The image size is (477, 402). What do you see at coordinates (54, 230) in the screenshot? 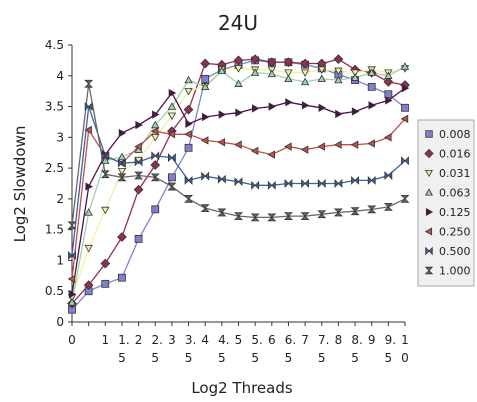
I see `y-tick-label: 1.5` at bounding box center [54, 230].